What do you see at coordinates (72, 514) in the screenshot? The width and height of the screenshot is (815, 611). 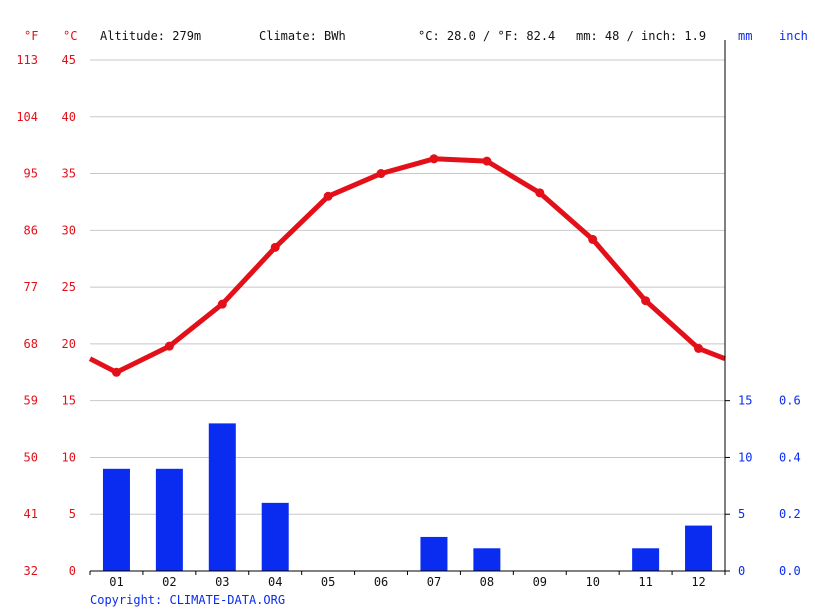 I see `celsius-tick-label: 5` at bounding box center [72, 514].